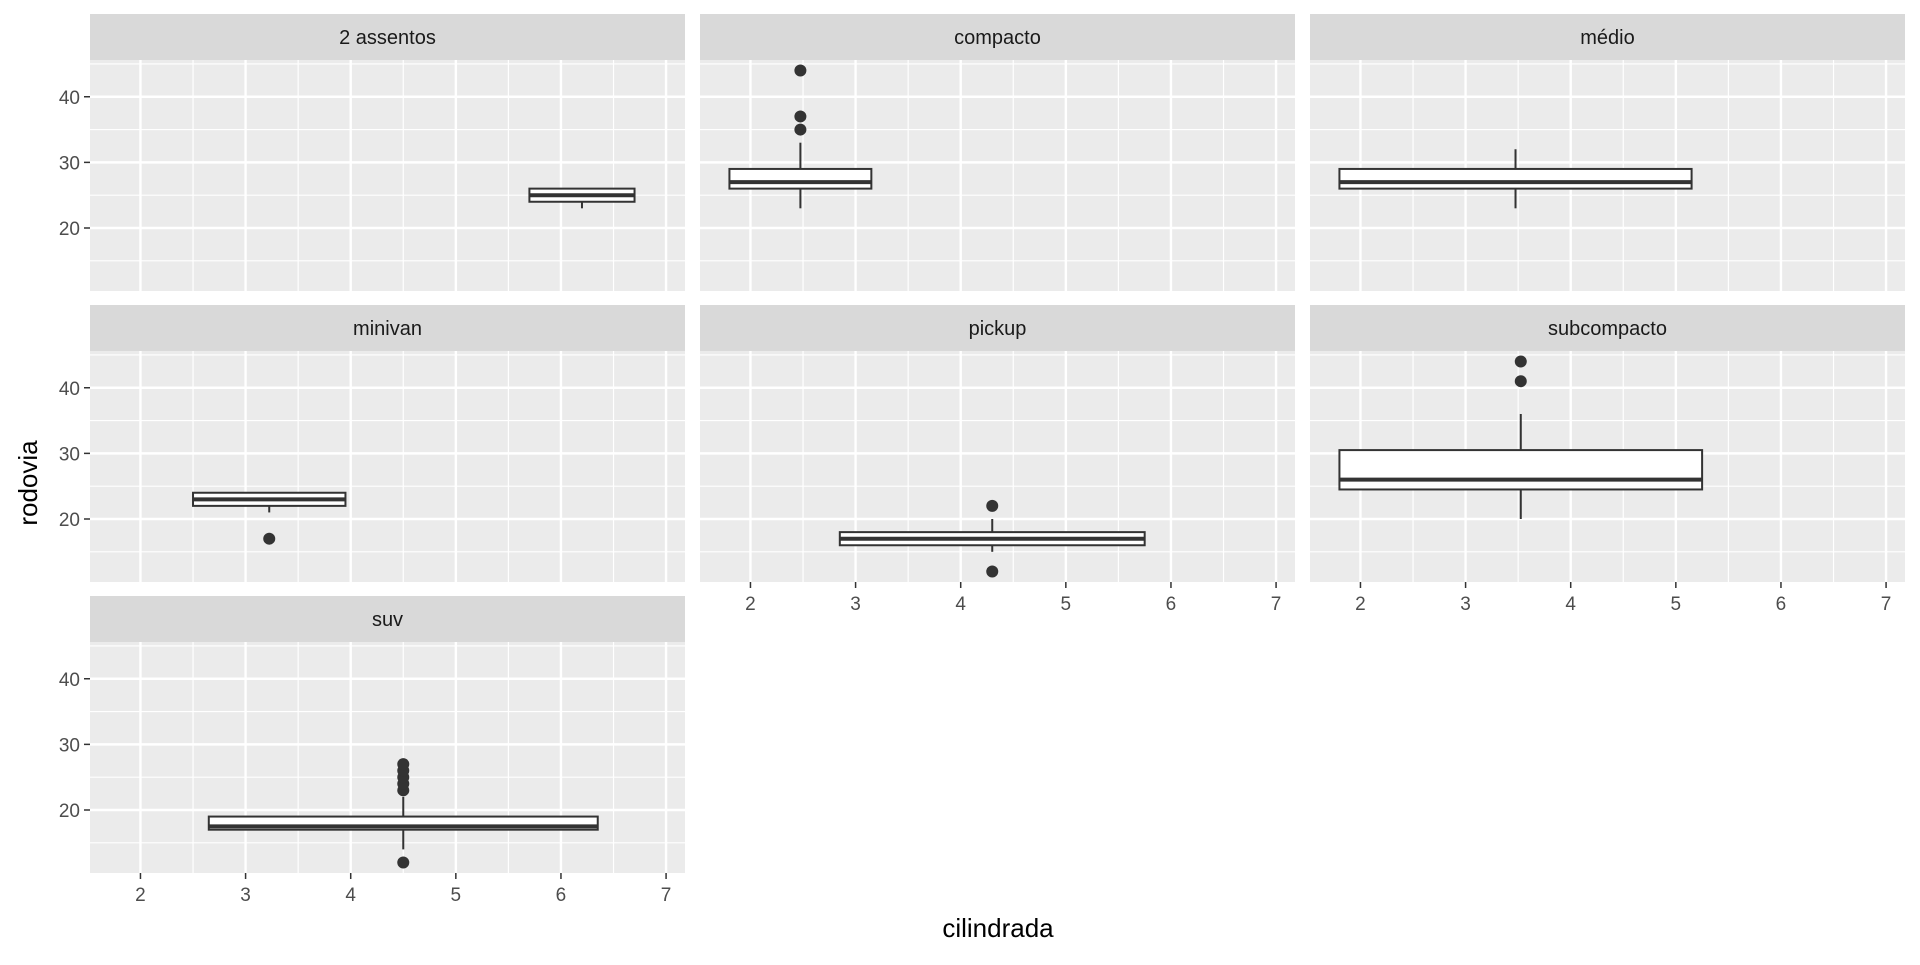 Image resolution: width=1920 pixels, height=965 pixels. Describe the element at coordinates (998, 928) in the screenshot. I see `x-axis-title: cilindrada` at that location.